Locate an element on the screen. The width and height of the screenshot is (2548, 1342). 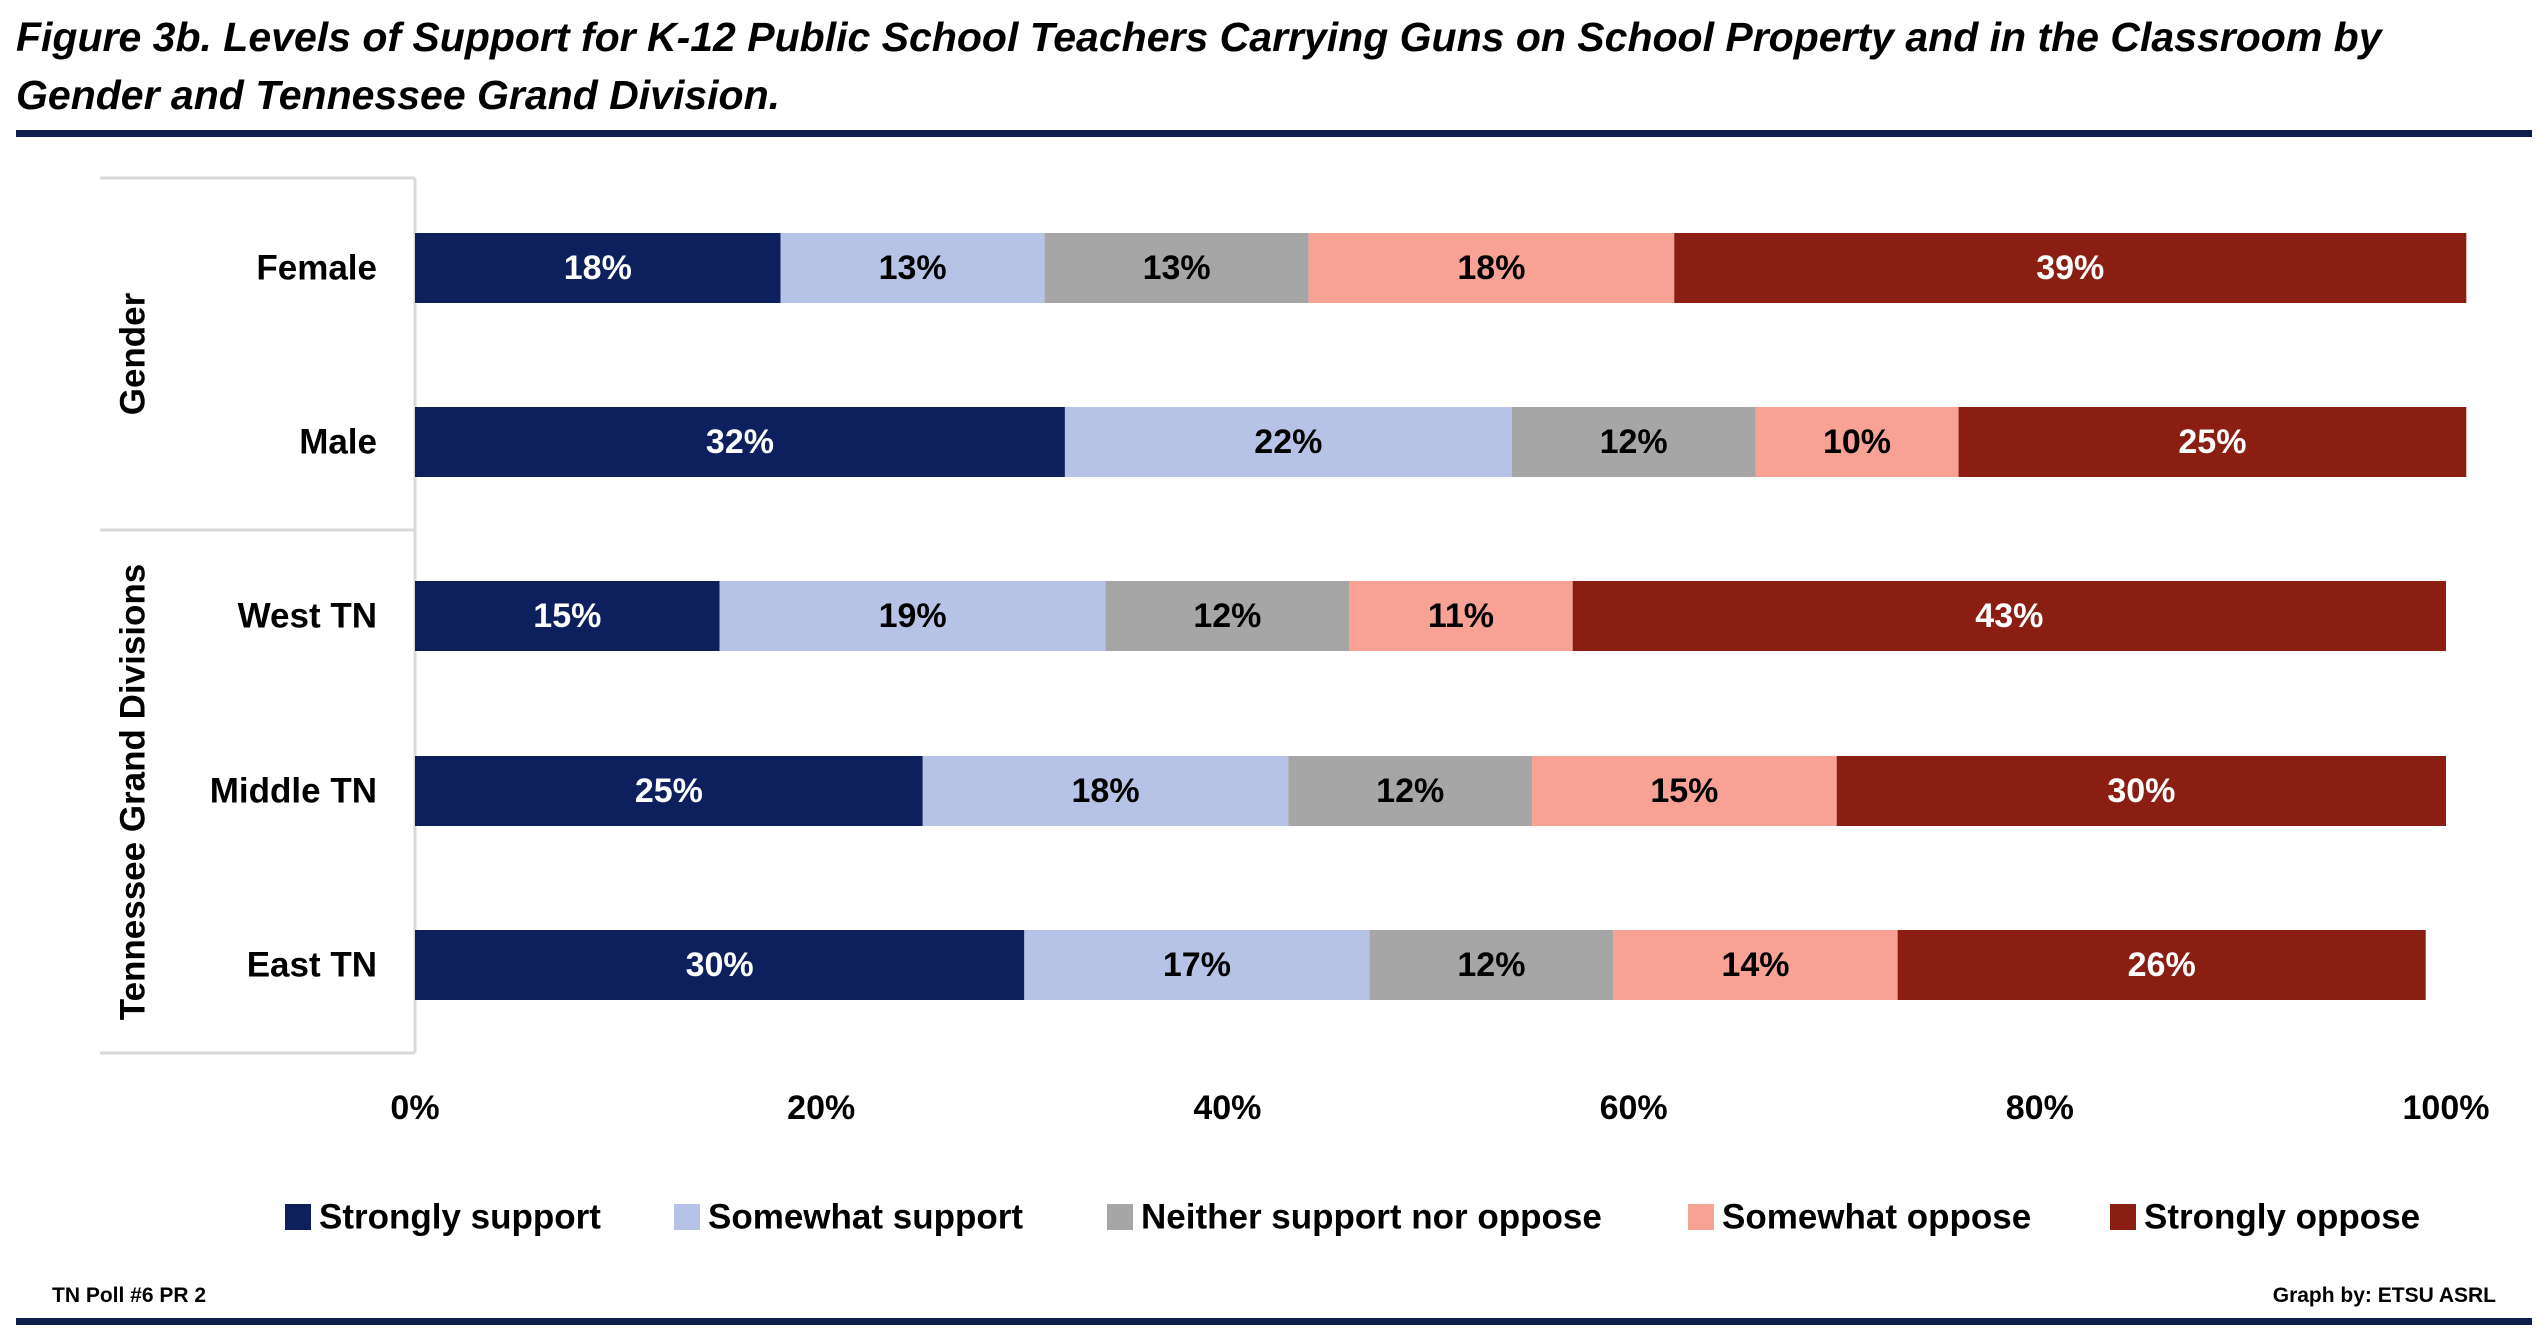
group-label-gender: Gender is located at coordinates (133, 353).